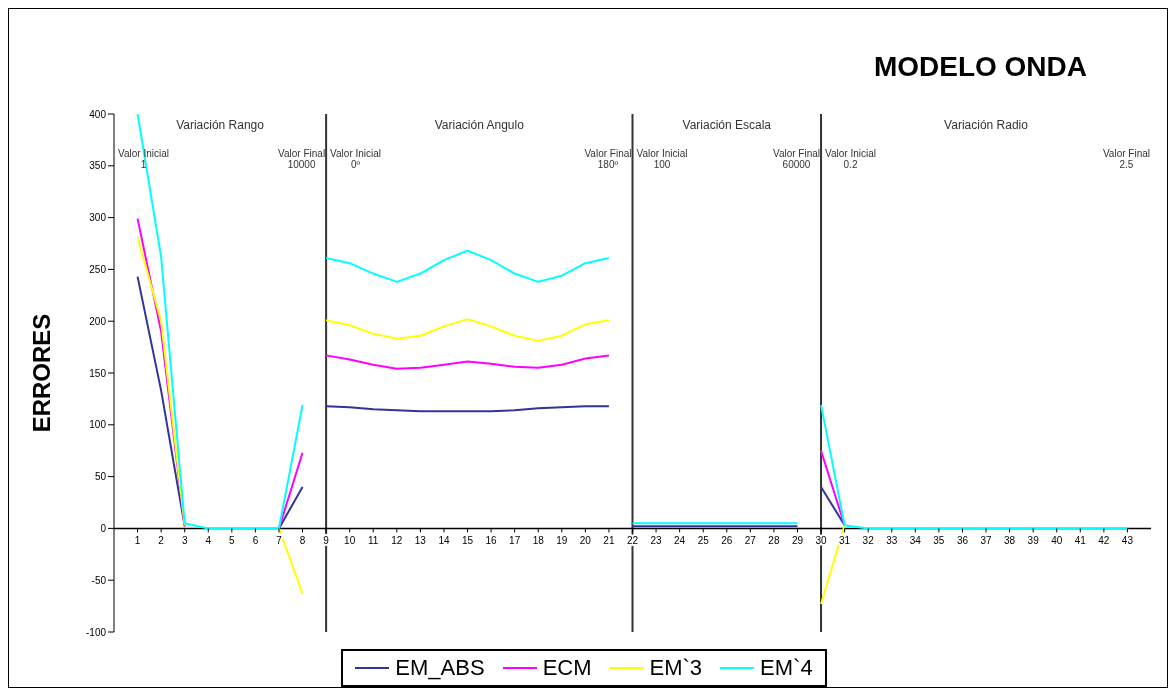 The width and height of the screenshot is (1174, 693). Describe the element at coordinates (255, 541) in the screenshot. I see `x-tick-label: 6` at that location.